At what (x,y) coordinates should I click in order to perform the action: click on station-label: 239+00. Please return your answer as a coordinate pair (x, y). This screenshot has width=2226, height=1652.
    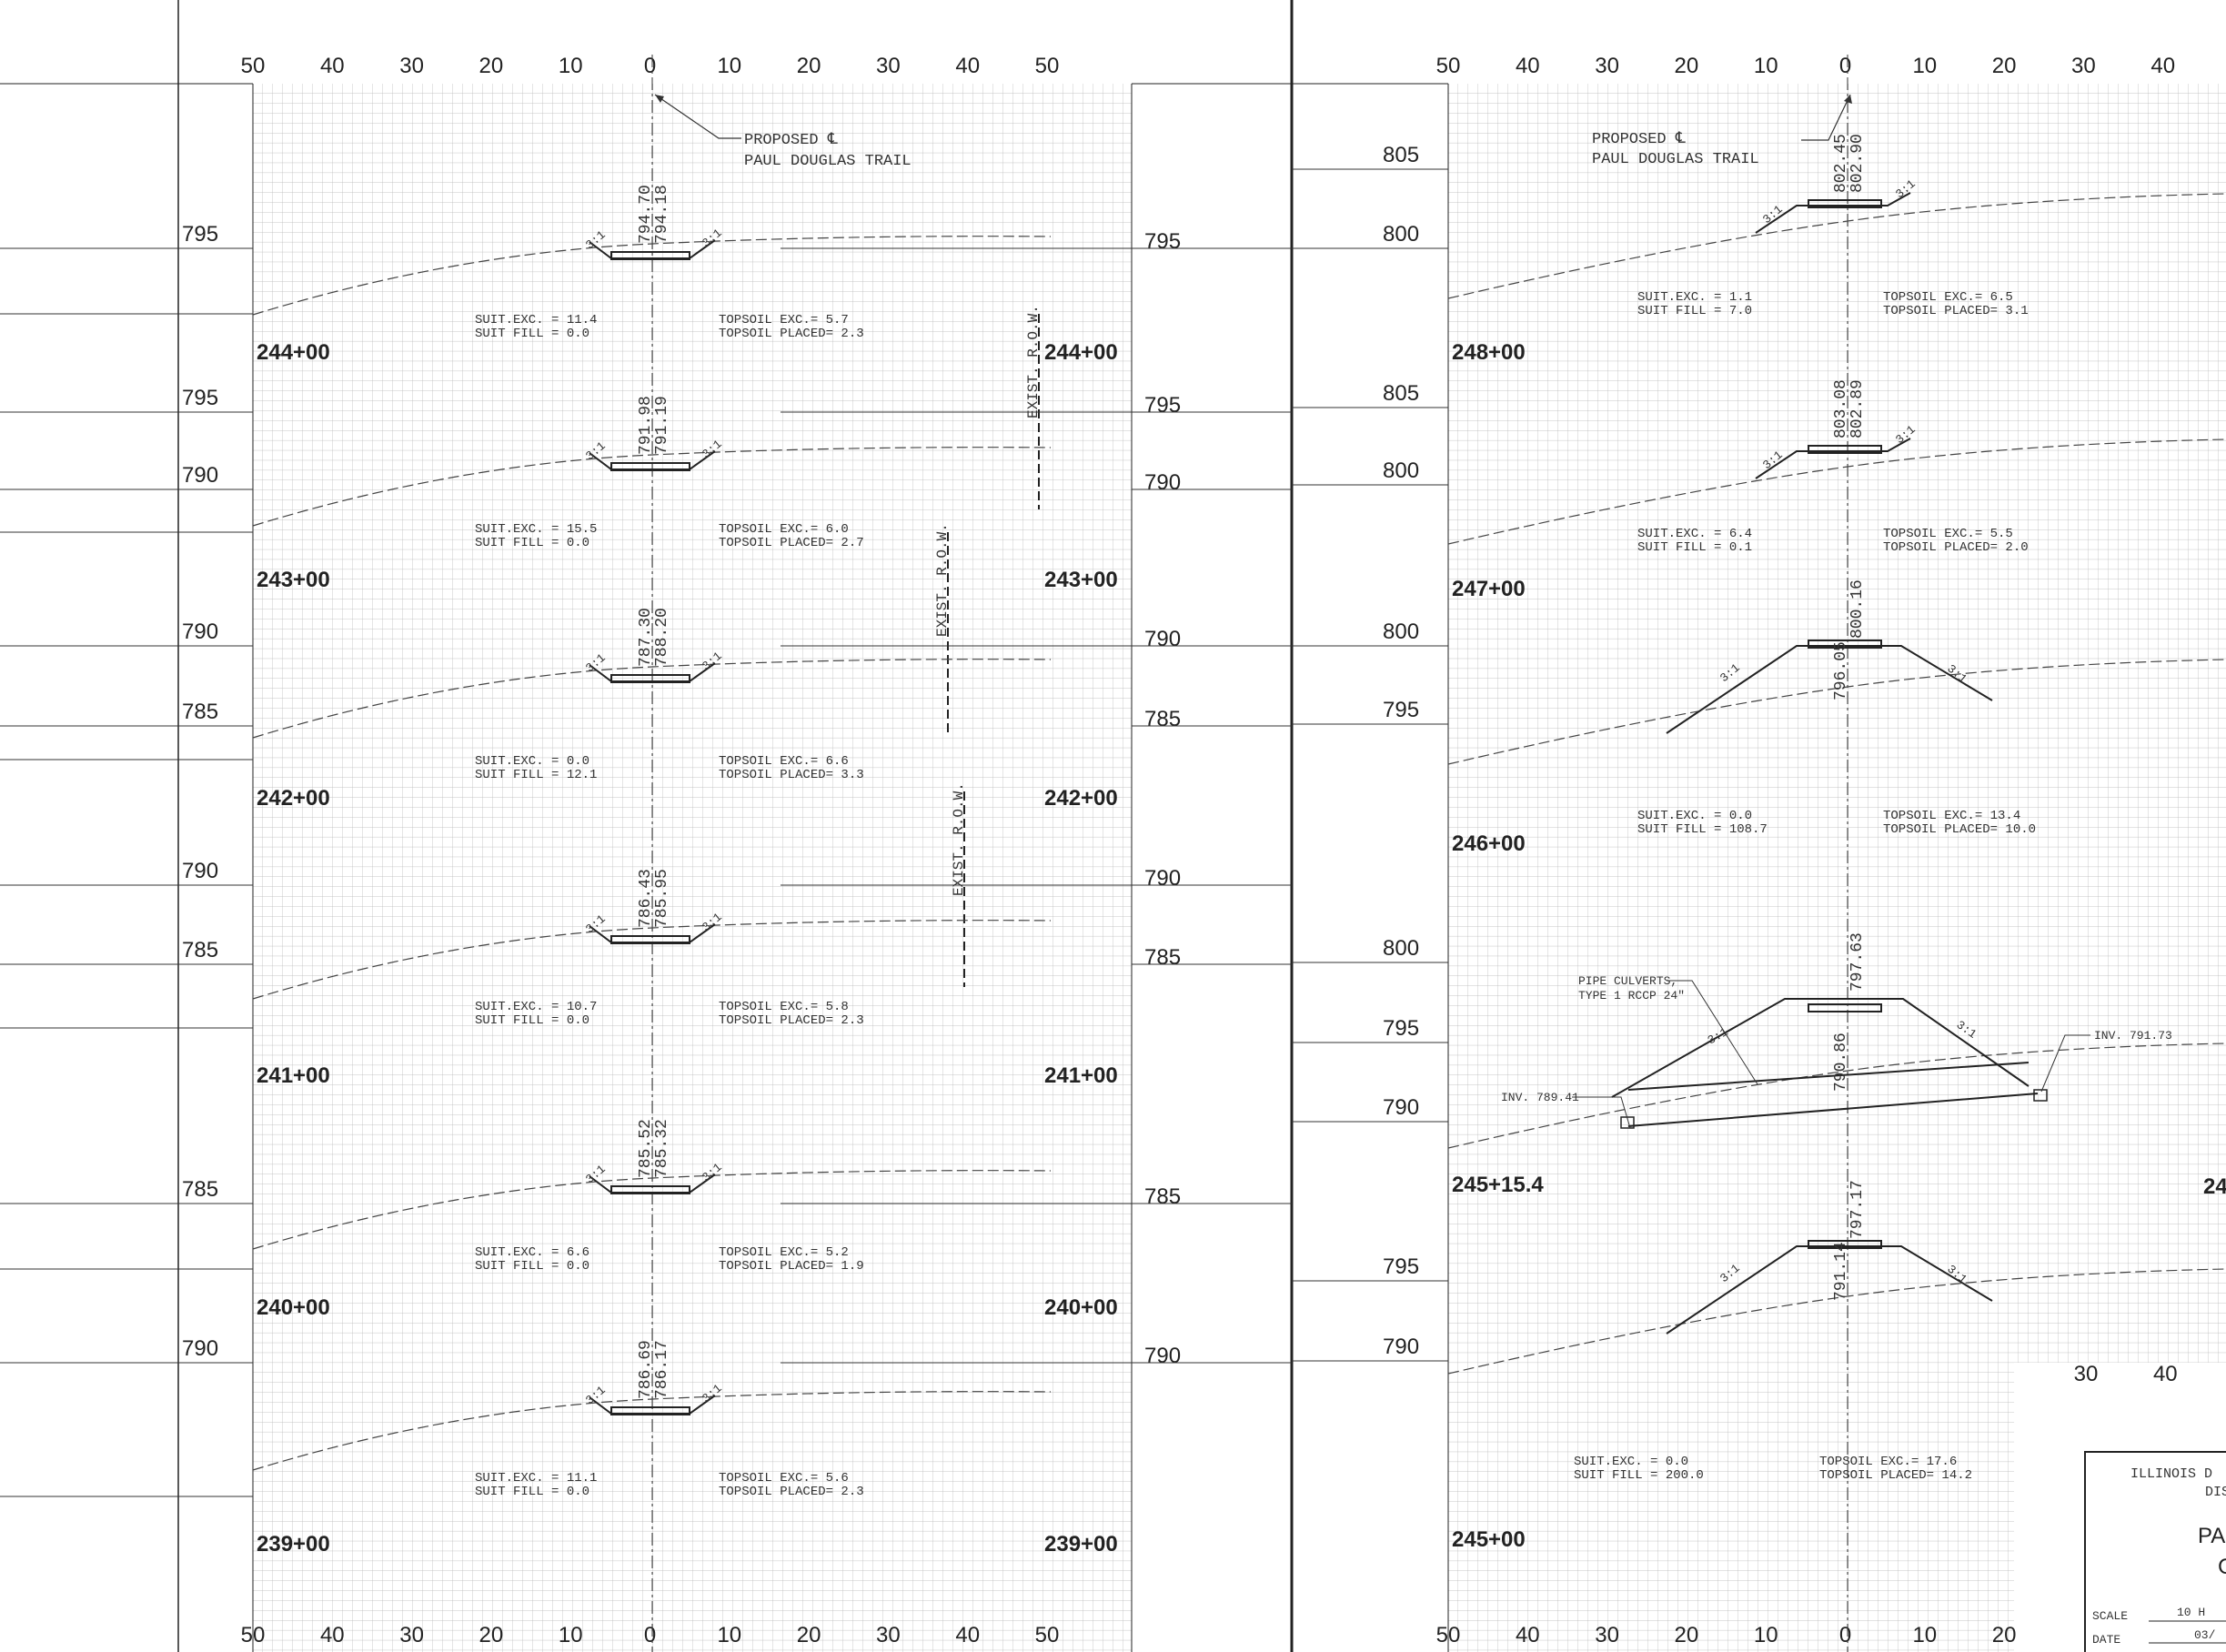
    Looking at the image, I should click on (293, 1544).